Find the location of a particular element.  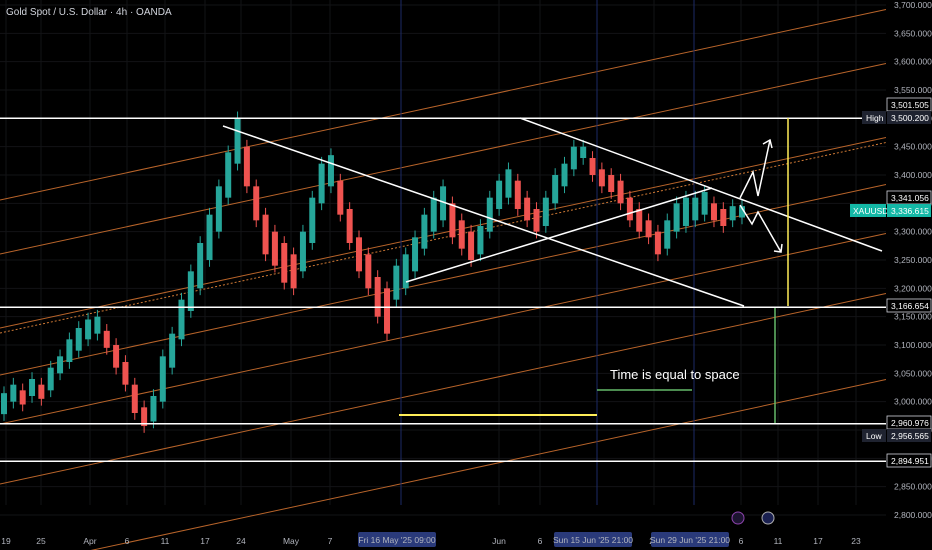

time-axis-tick: 7 is located at coordinates (330, 541).